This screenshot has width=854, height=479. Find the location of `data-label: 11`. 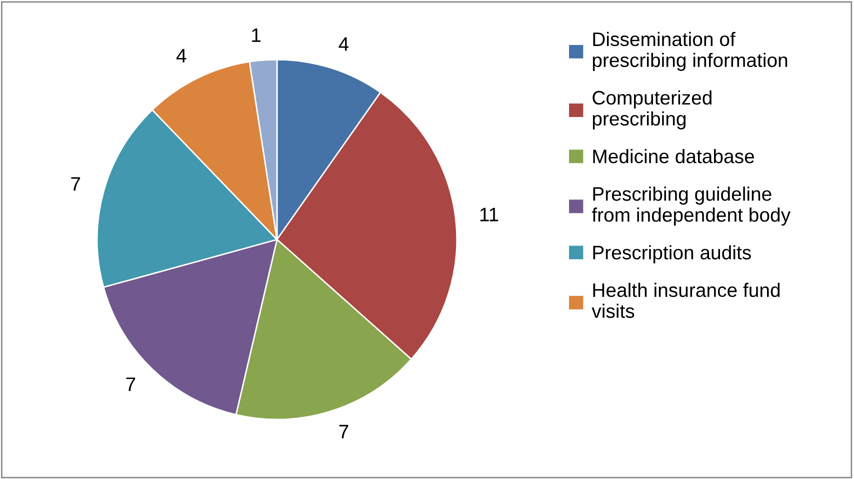

data-label: 11 is located at coordinates (489, 215).